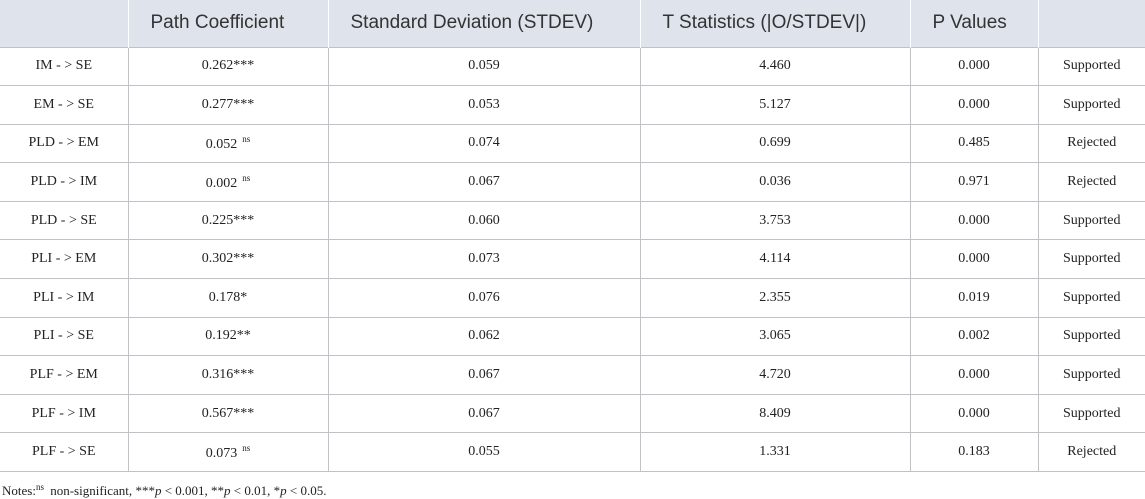 The height and width of the screenshot is (499, 1145). I want to click on path-coefficient-cell-text: 0.567***, so click(228, 413).